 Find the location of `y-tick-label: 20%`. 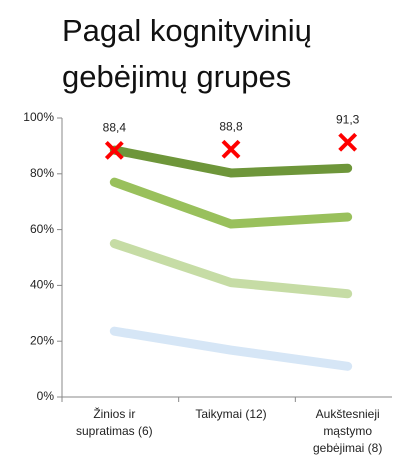

y-tick-label: 20% is located at coordinates (42, 340).